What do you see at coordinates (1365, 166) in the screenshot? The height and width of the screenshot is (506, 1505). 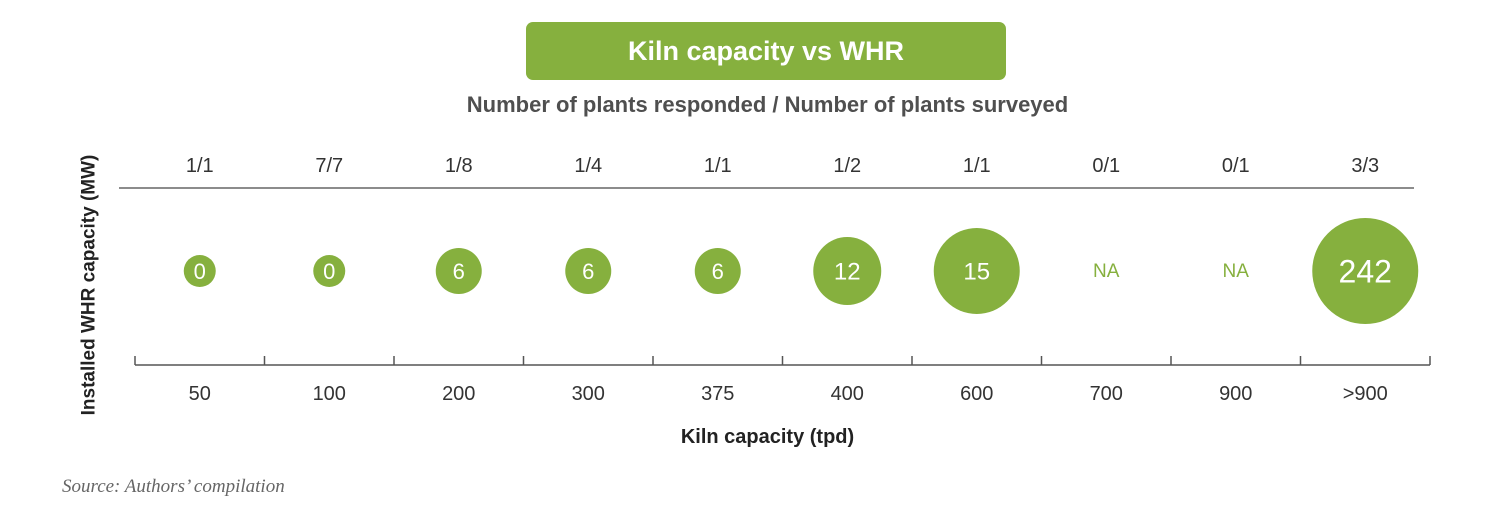 I see `responded-surveyed-label: 3/3` at bounding box center [1365, 166].